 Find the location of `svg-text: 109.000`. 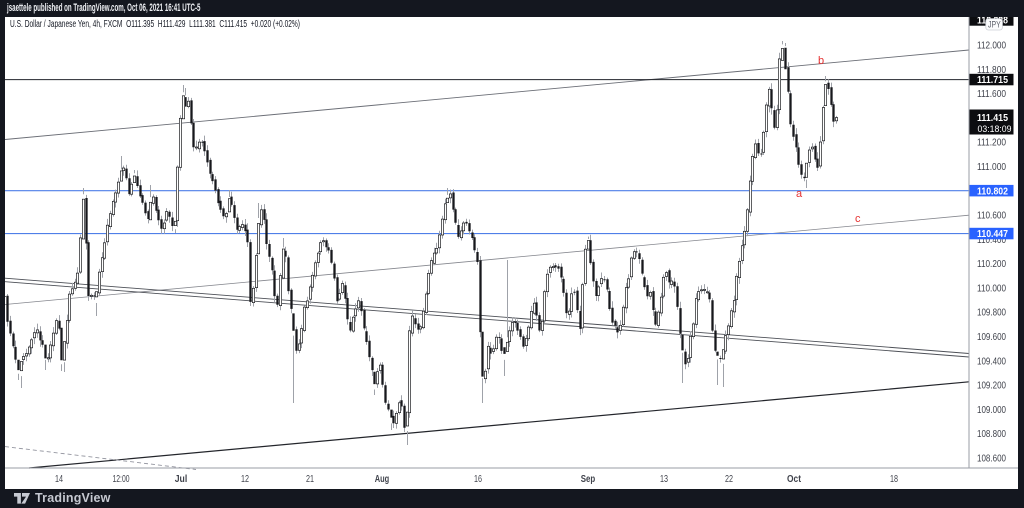

svg-text: 109.000 is located at coordinates (991, 410).